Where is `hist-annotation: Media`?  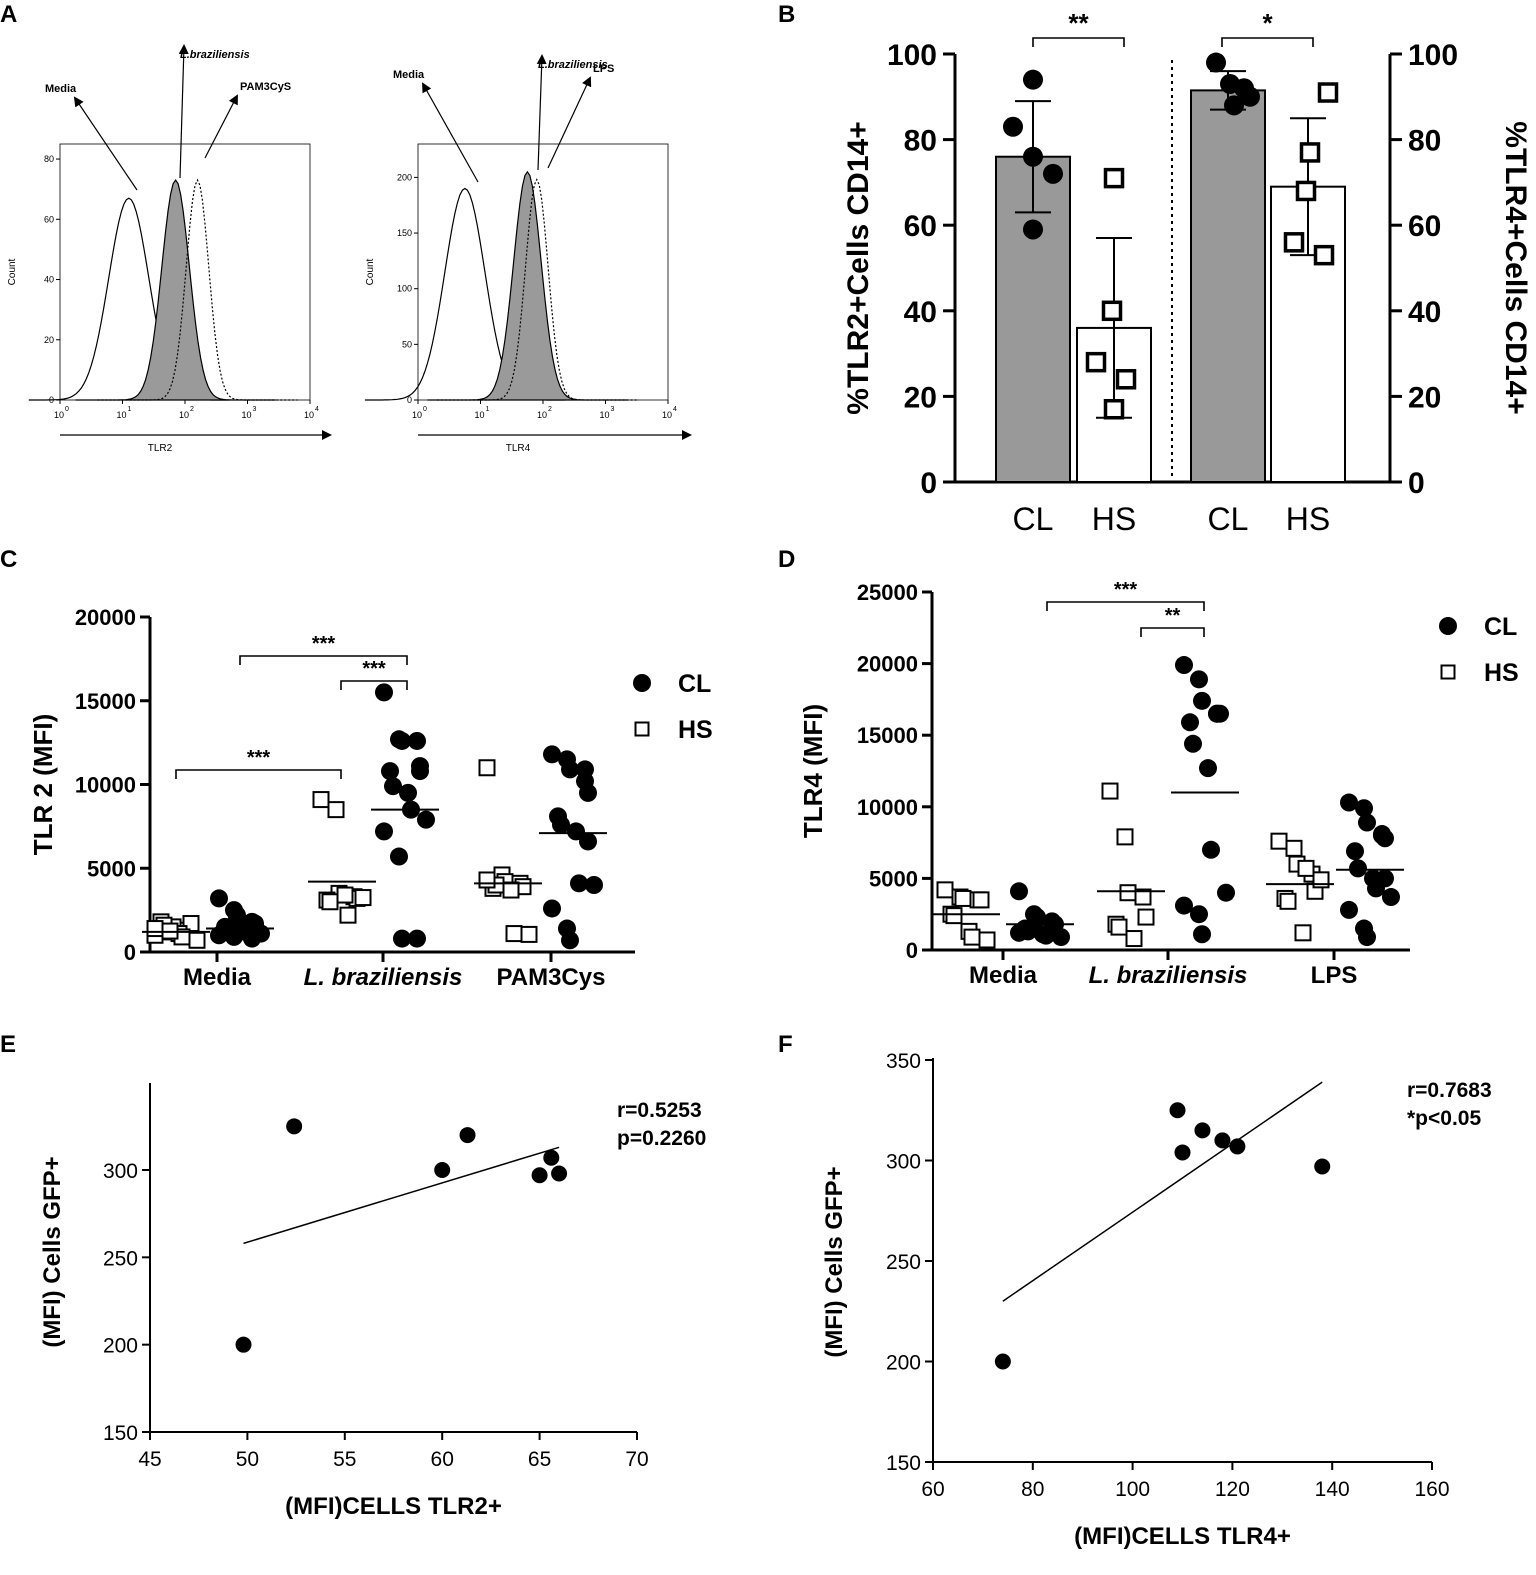 hist-annotation: Media is located at coordinates (61, 89).